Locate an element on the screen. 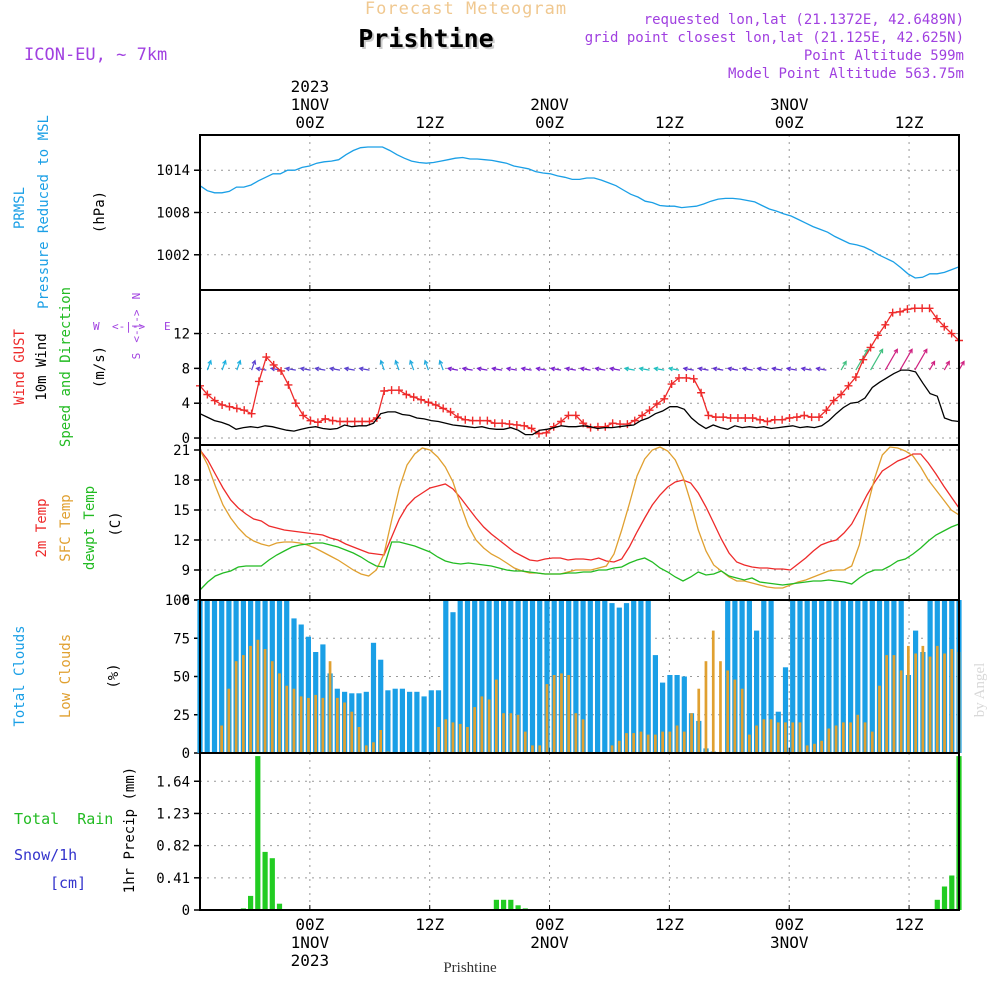 This screenshot has width=1000, height=1000. wind-label-speed: Speed and Direction is located at coordinates (66, 367).